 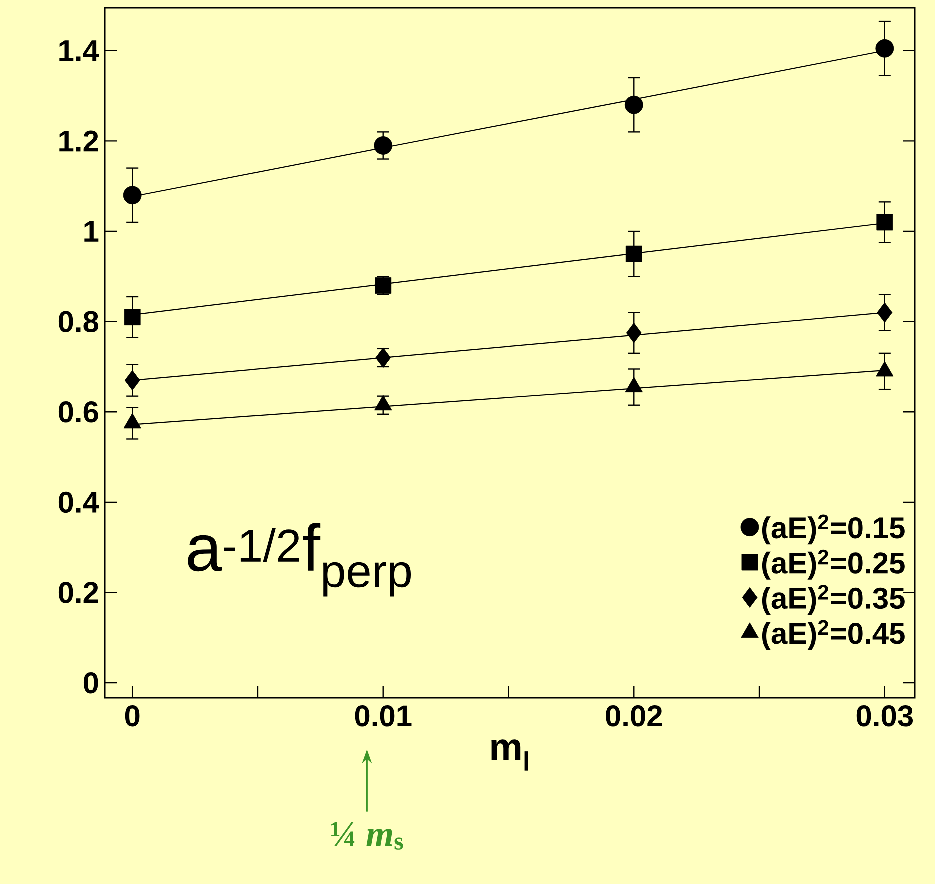 What do you see at coordinates (368, 836) in the screenshot?
I see `text: ¼ m$_{s}$` at bounding box center [368, 836].